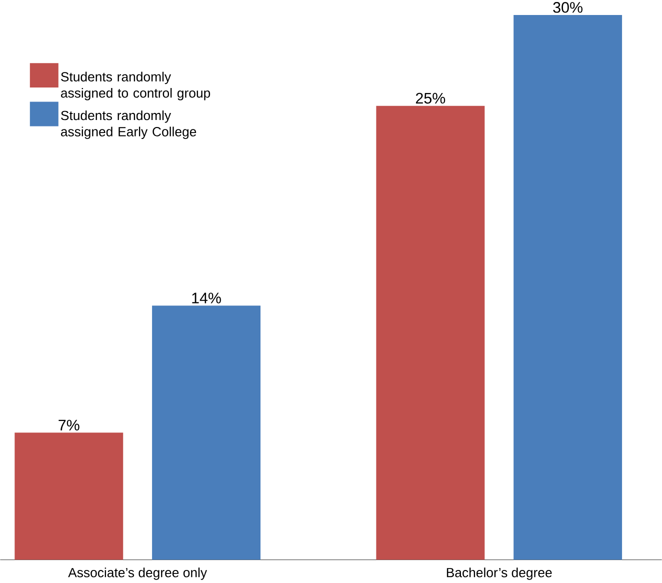 The height and width of the screenshot is (583, 662). I want to click on legend-label: Students randomly assigned Early College, so click(128, 124).